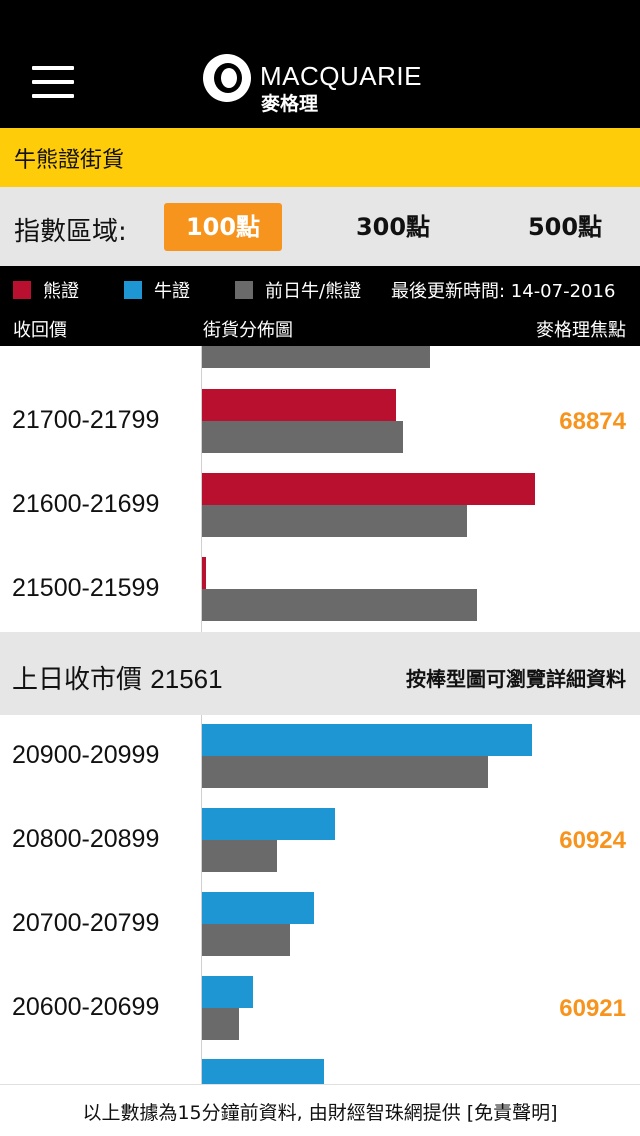 Image resolution: width=640 pixels, height=1136 pixels. I want to click on call-price-label-bull-0: 20900-20999, so click(86, 755).